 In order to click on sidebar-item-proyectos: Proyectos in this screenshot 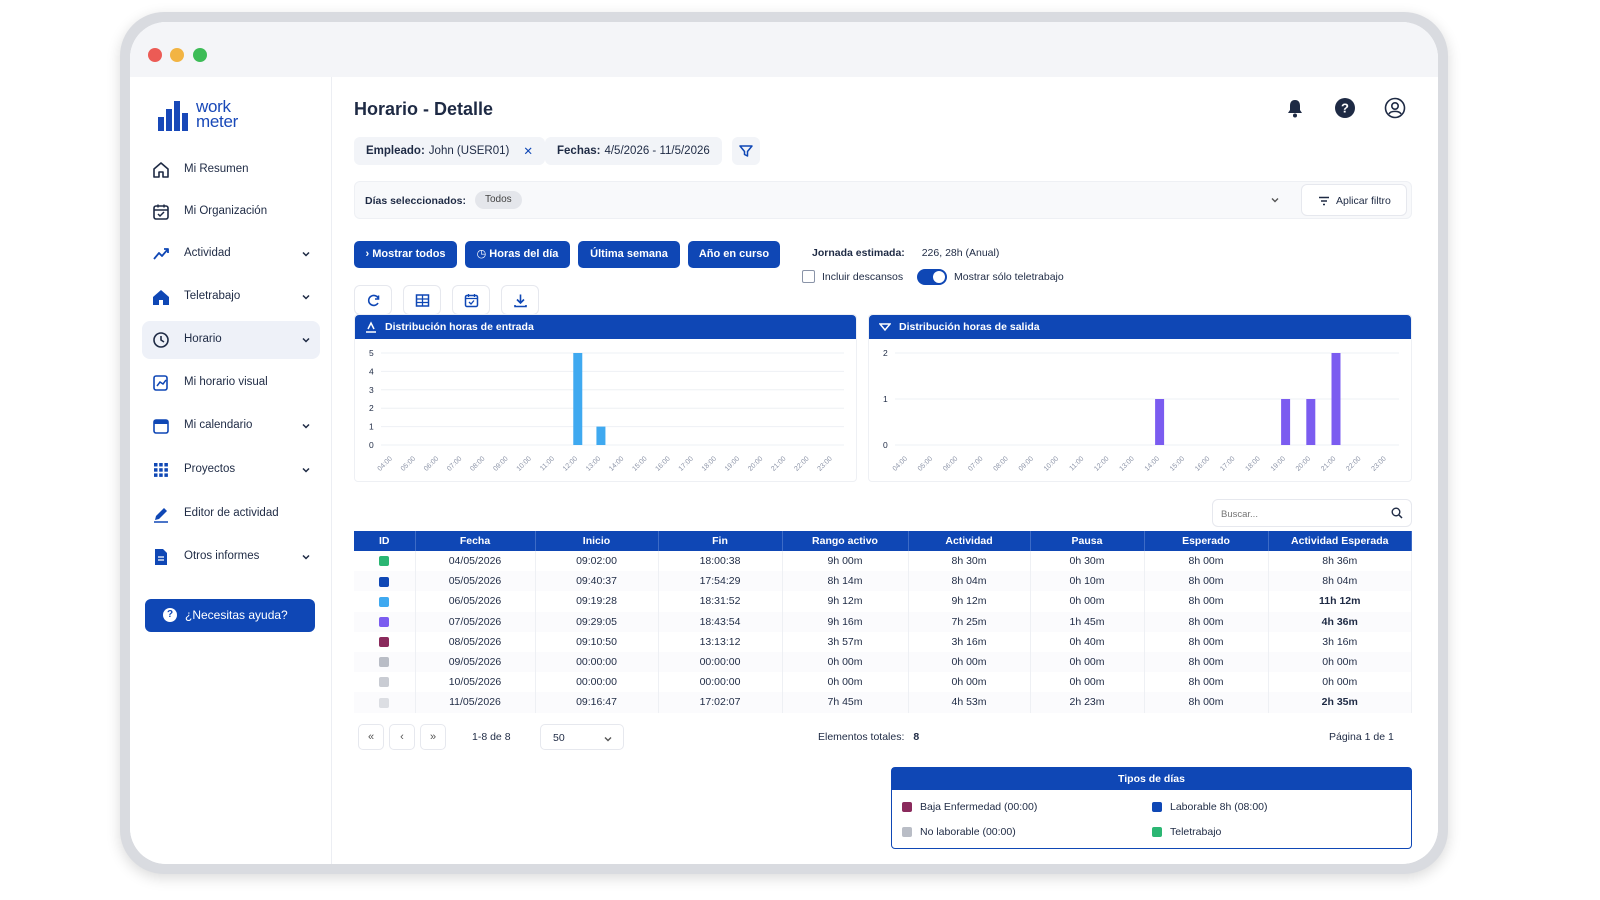, I will do `click(231, 470)`.